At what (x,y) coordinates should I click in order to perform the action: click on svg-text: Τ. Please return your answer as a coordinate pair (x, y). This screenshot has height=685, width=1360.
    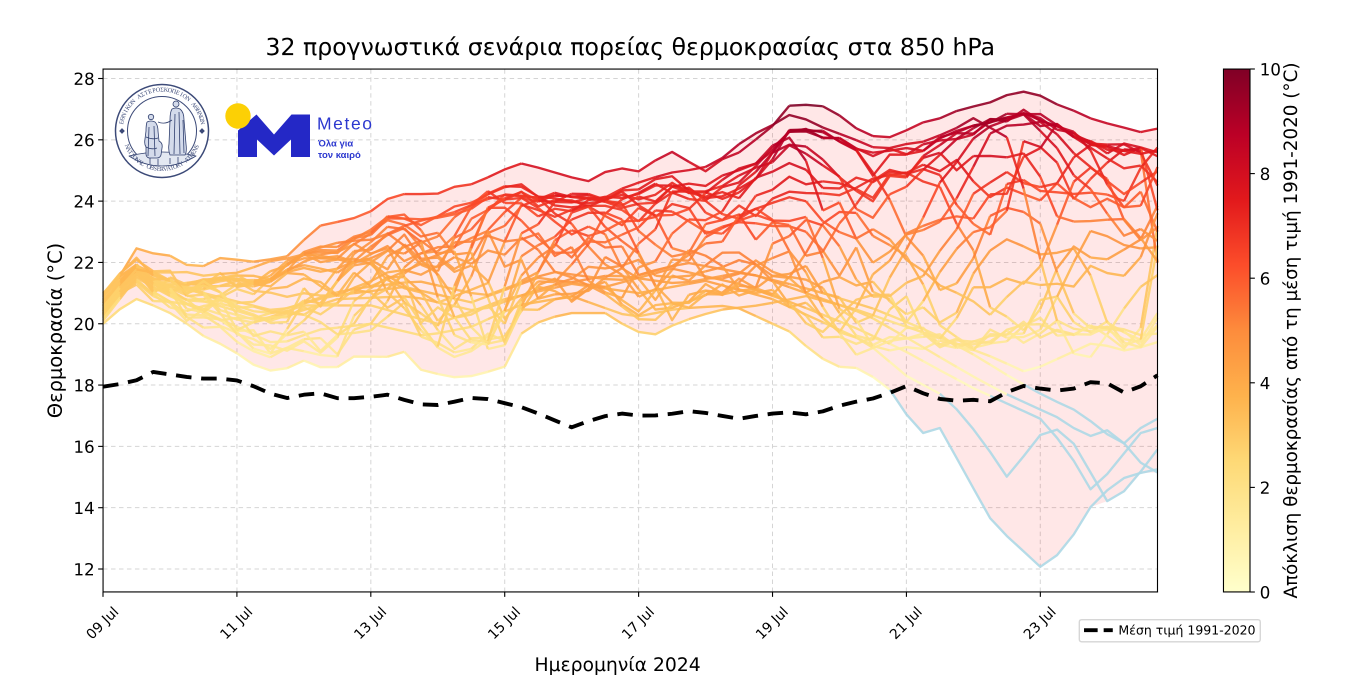
    Looking at the image, I should click on (146, 93).